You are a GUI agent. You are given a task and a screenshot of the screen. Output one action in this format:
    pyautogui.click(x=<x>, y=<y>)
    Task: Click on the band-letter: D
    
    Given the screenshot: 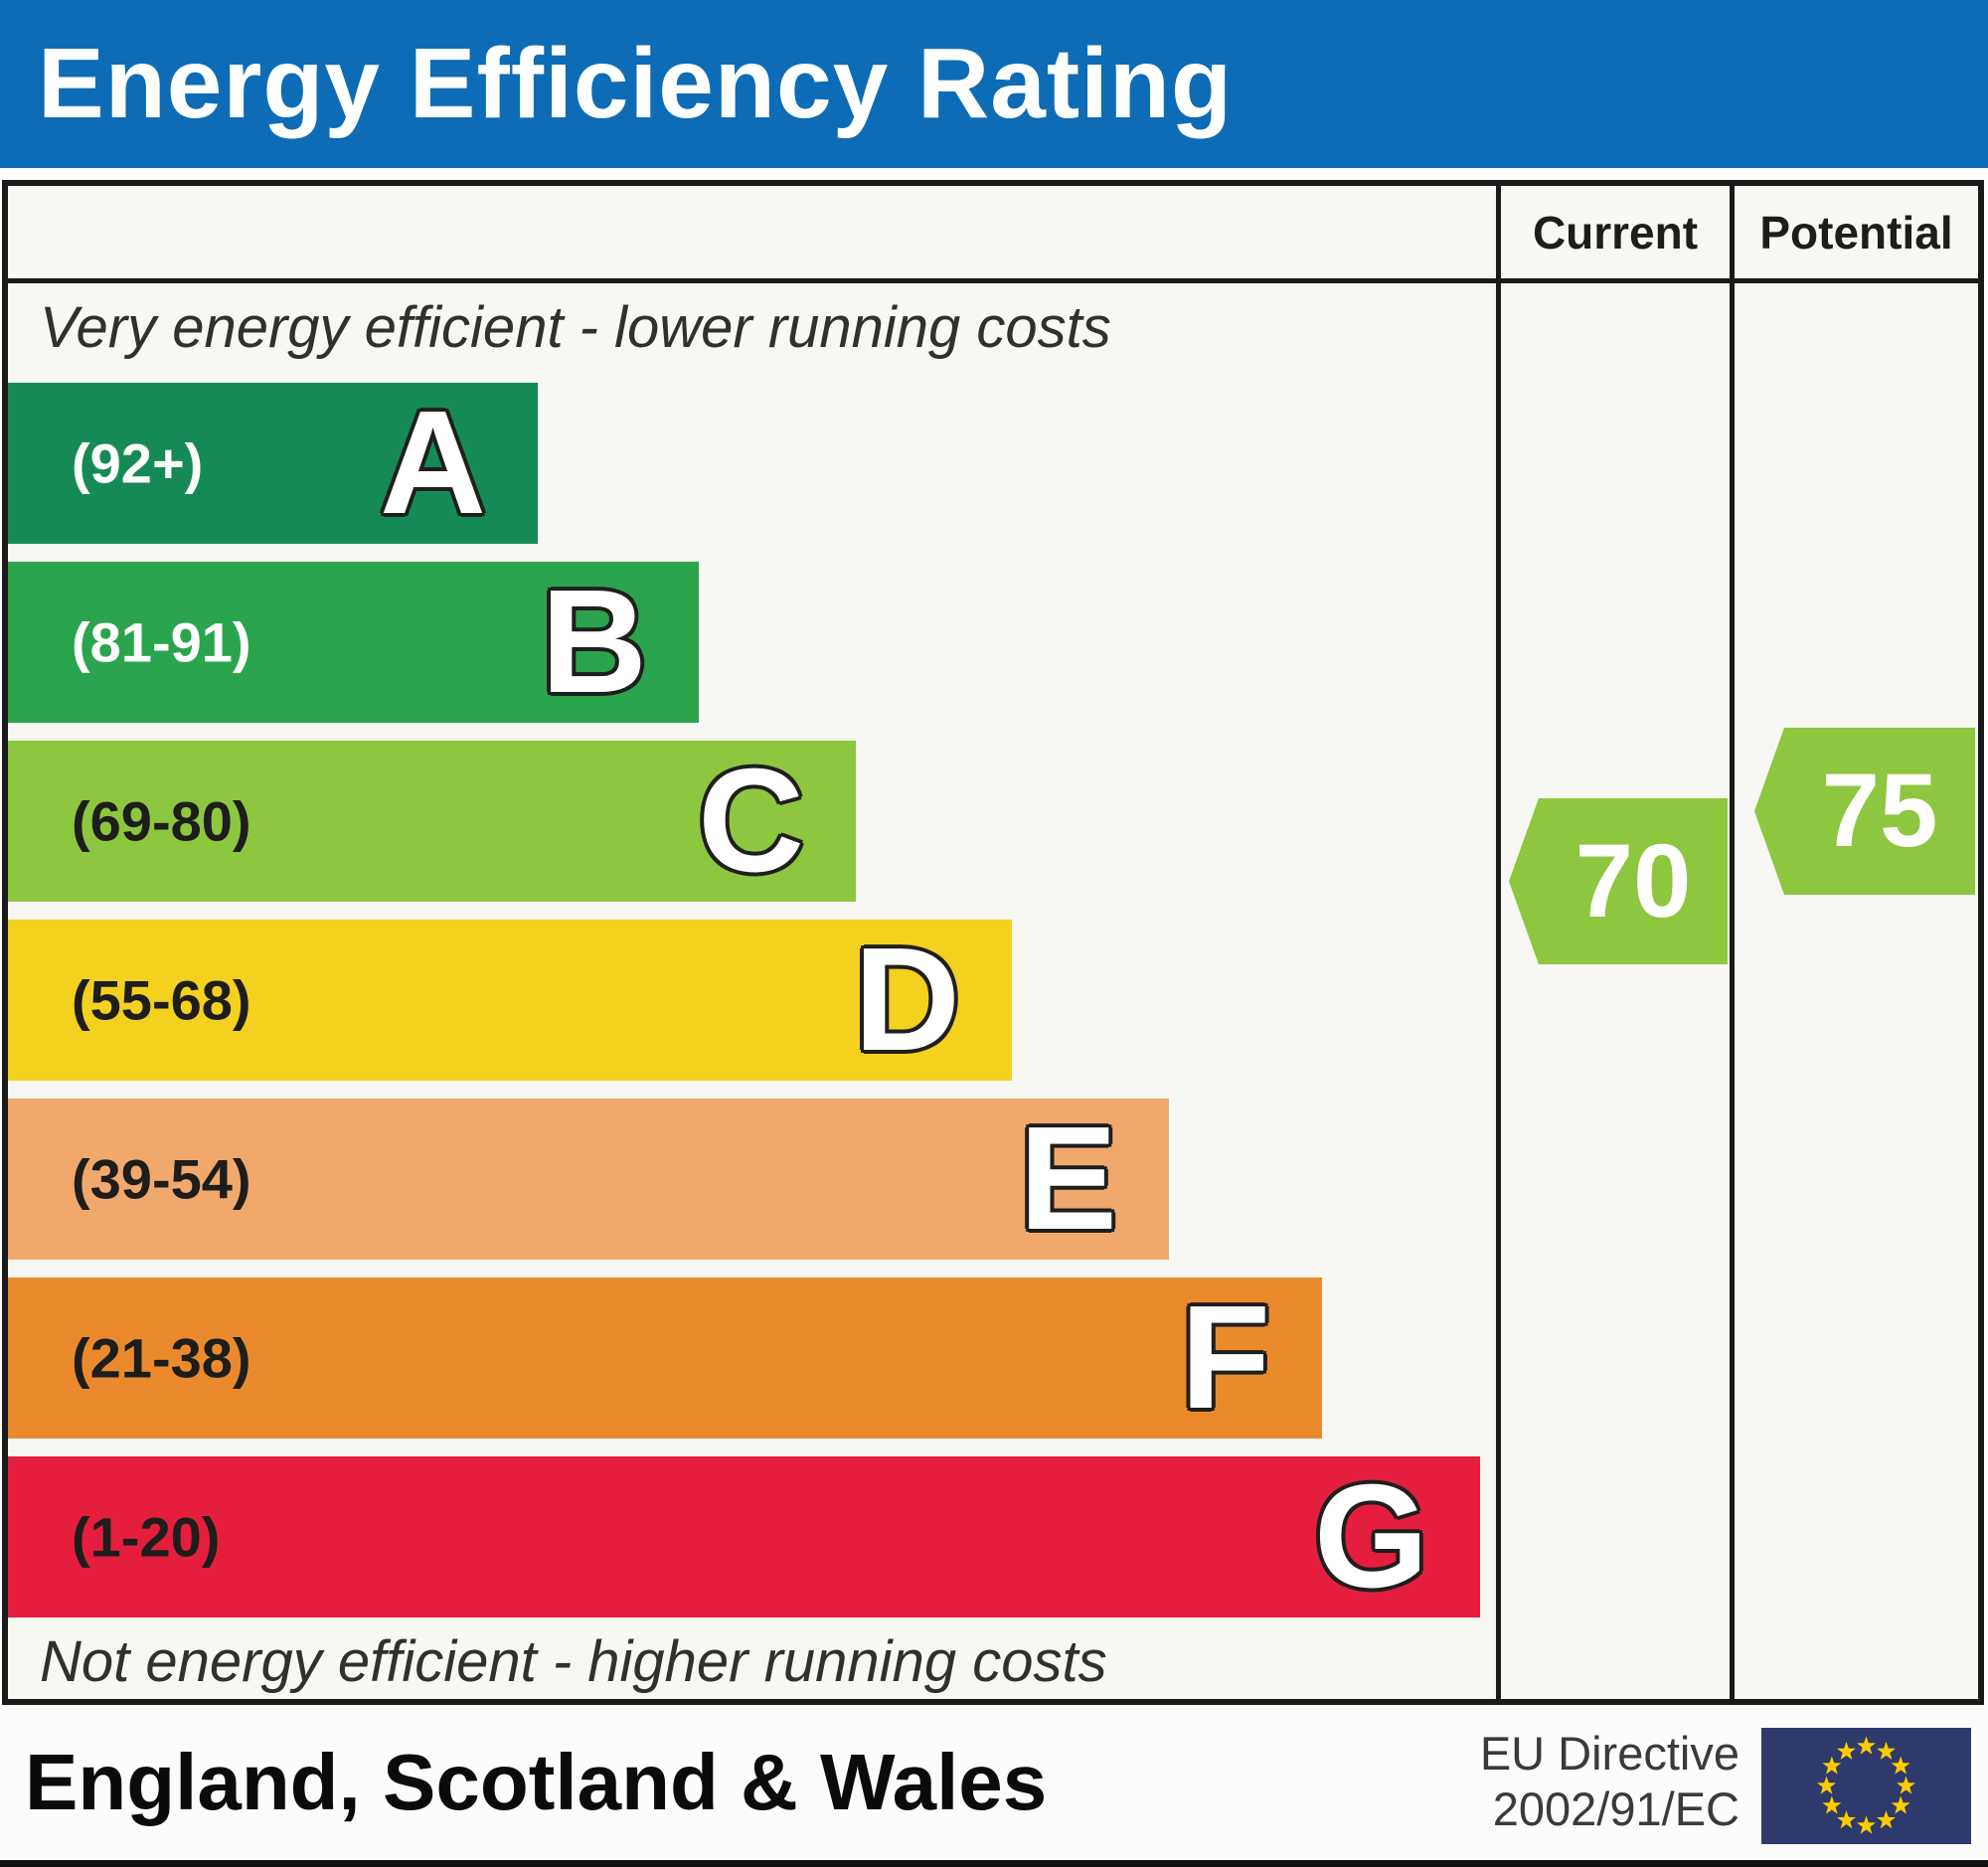 What is the action you would take?
    pyautogui.click(x=907, y=1000)
    